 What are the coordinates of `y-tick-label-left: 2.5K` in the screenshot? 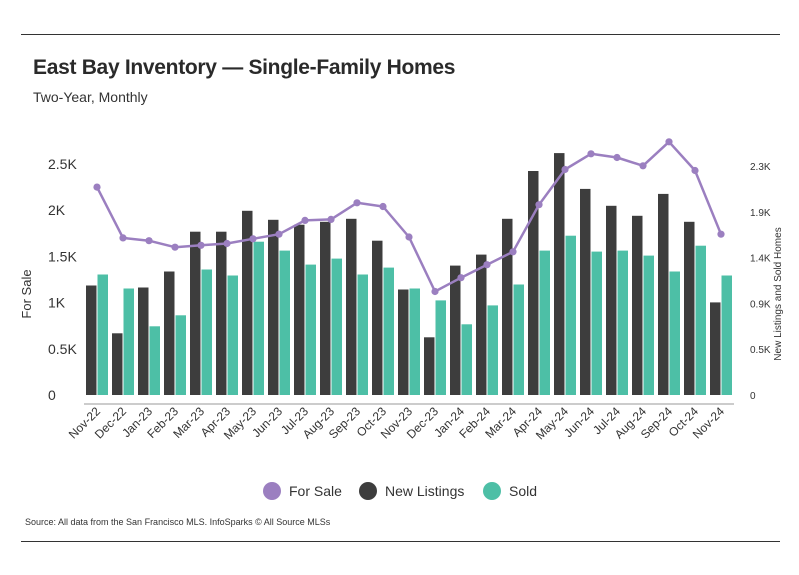 It's located at (62, 164).